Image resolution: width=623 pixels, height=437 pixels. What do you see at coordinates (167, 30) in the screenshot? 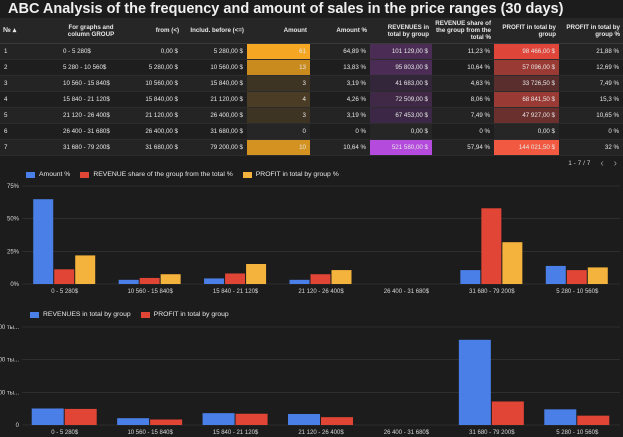
I see `column-header: from (<)` at bounding box center [167, 30].